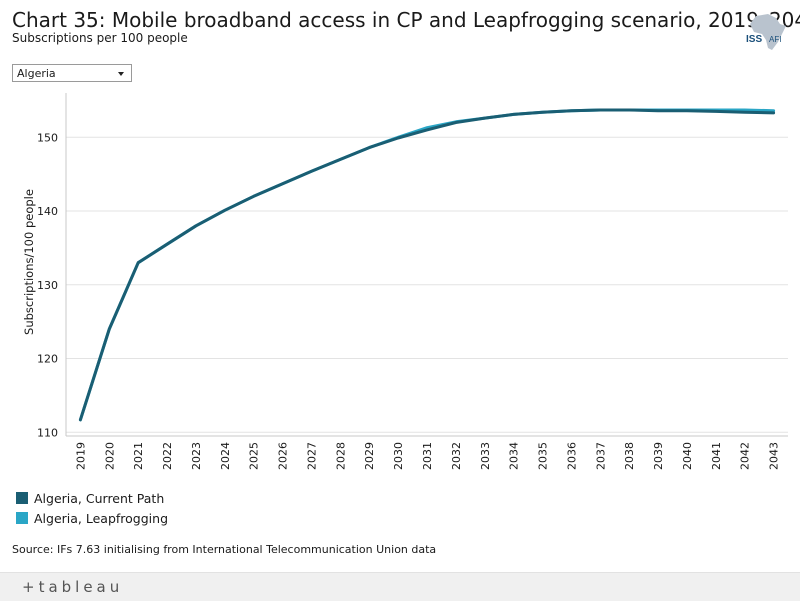 The width and height of the screenshot is (800, 601). I want to click on y-tick-label: 110, so click(47, 432).